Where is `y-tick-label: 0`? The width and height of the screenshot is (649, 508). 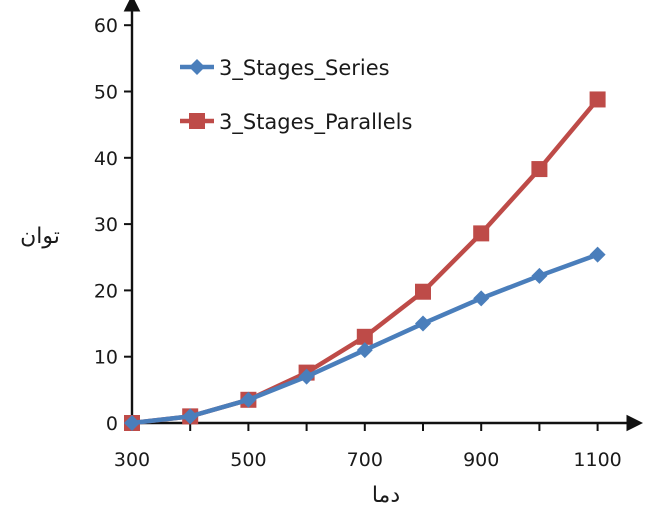 y-tick-label: 0 is located at coordinates (112, 424).